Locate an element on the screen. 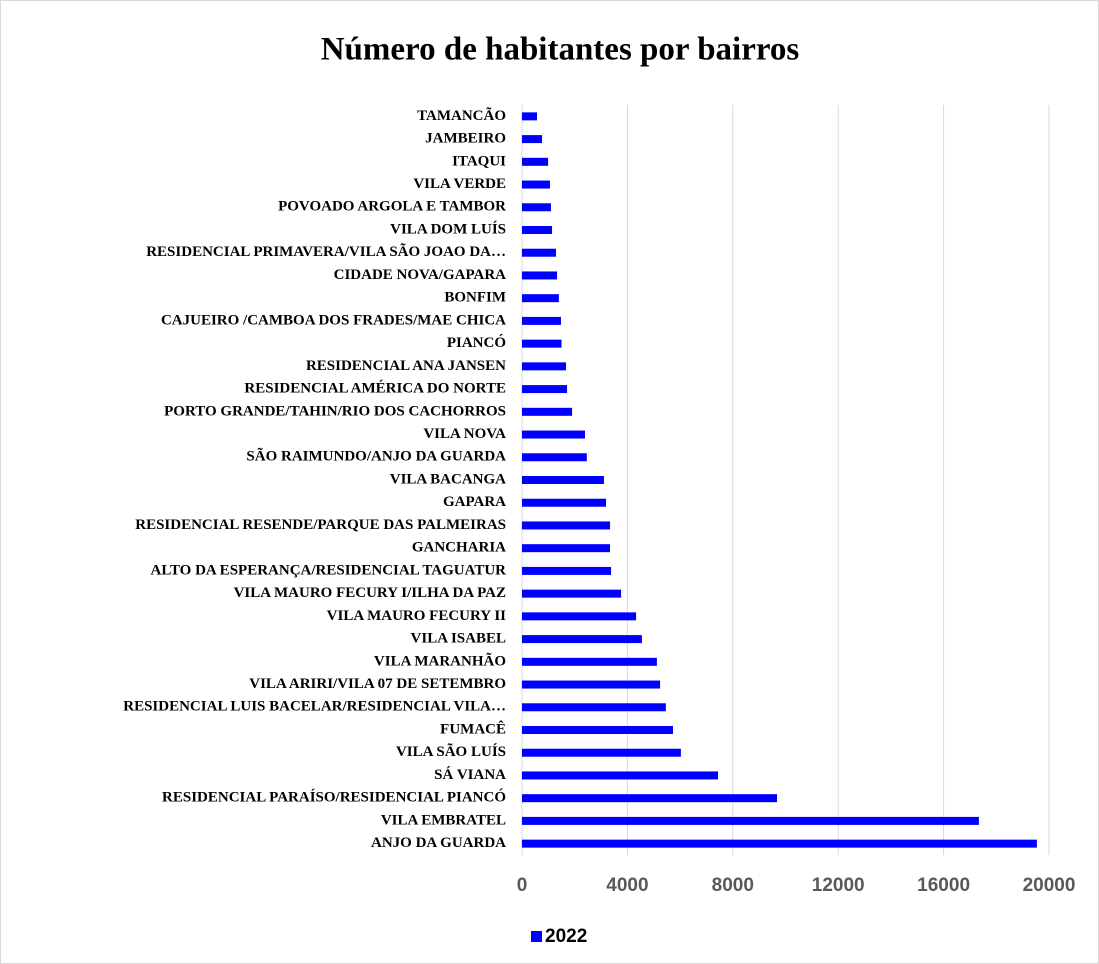  x-tick-label: 4000 is located at coordinates (627, 885).